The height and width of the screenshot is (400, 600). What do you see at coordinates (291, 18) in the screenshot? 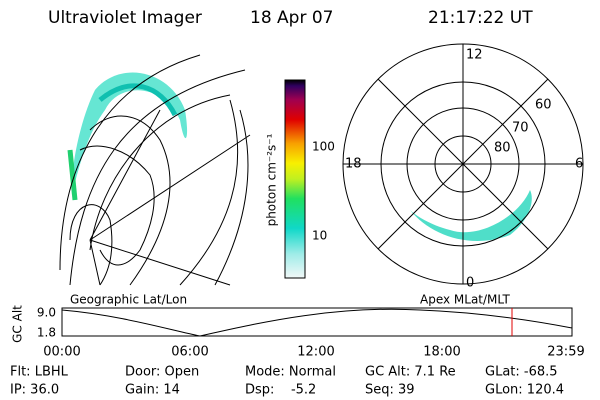
I see `date: 18 Apr 07` at bounding box center [291, 18].